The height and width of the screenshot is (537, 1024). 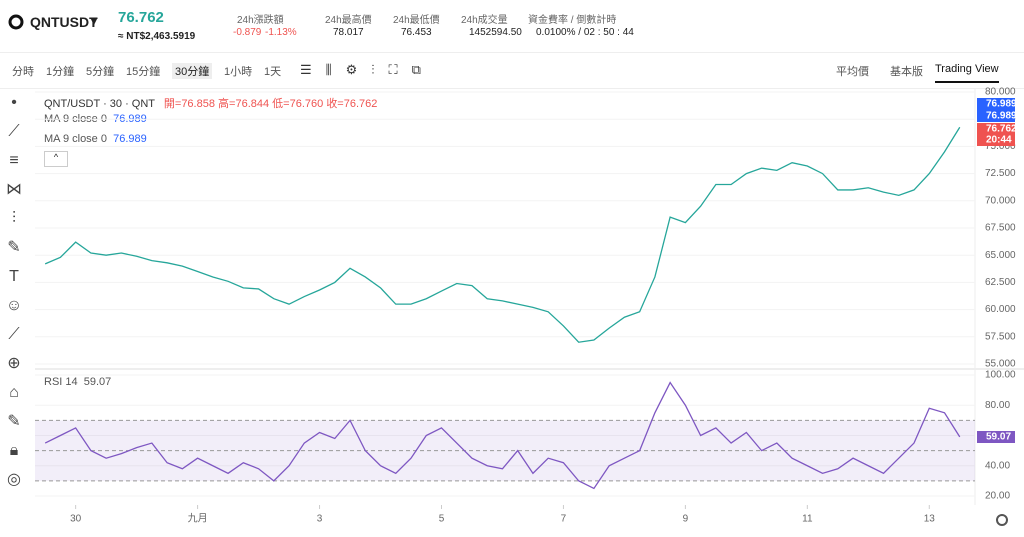 I want to click on y-tick-label: 57.500, so click(x=1000, y=336).